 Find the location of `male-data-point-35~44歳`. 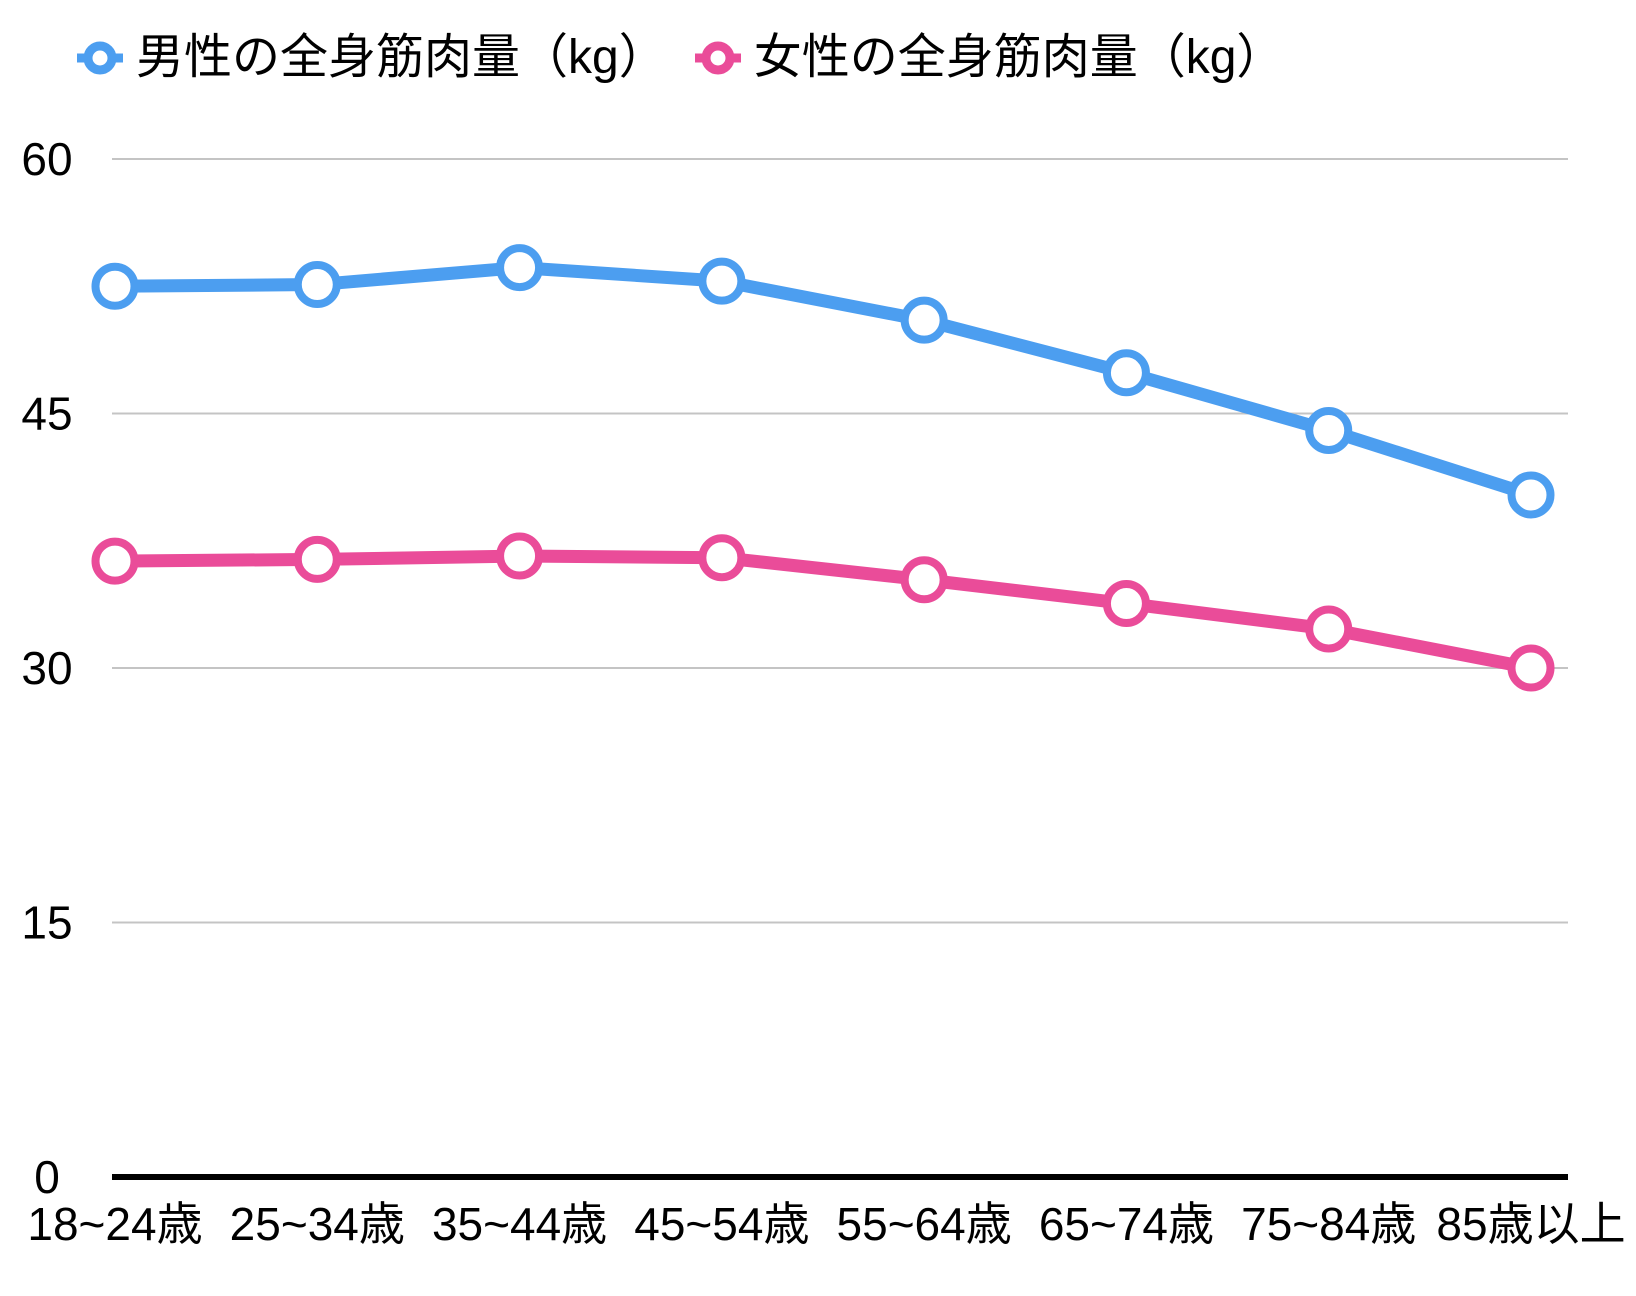

male-data-point-35~44歳 is located at coordinates (520, 268).